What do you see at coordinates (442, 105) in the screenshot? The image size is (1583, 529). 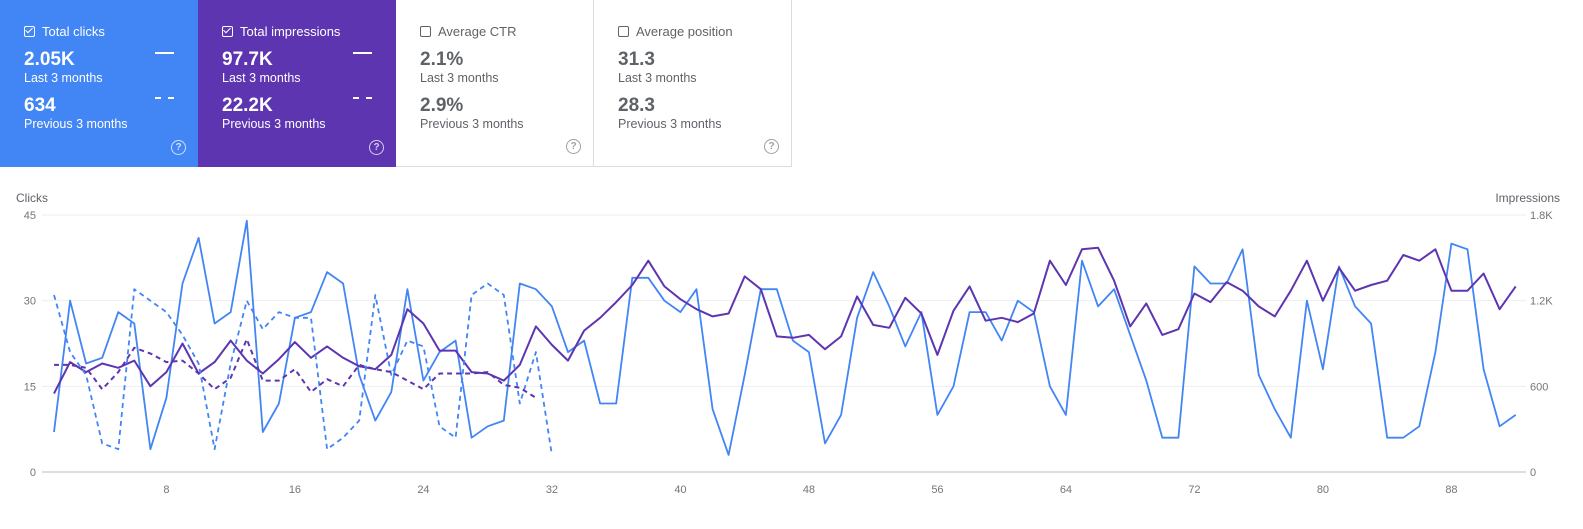 I see `card-previous-value: 2.9%` at bounding box center [442, 105].